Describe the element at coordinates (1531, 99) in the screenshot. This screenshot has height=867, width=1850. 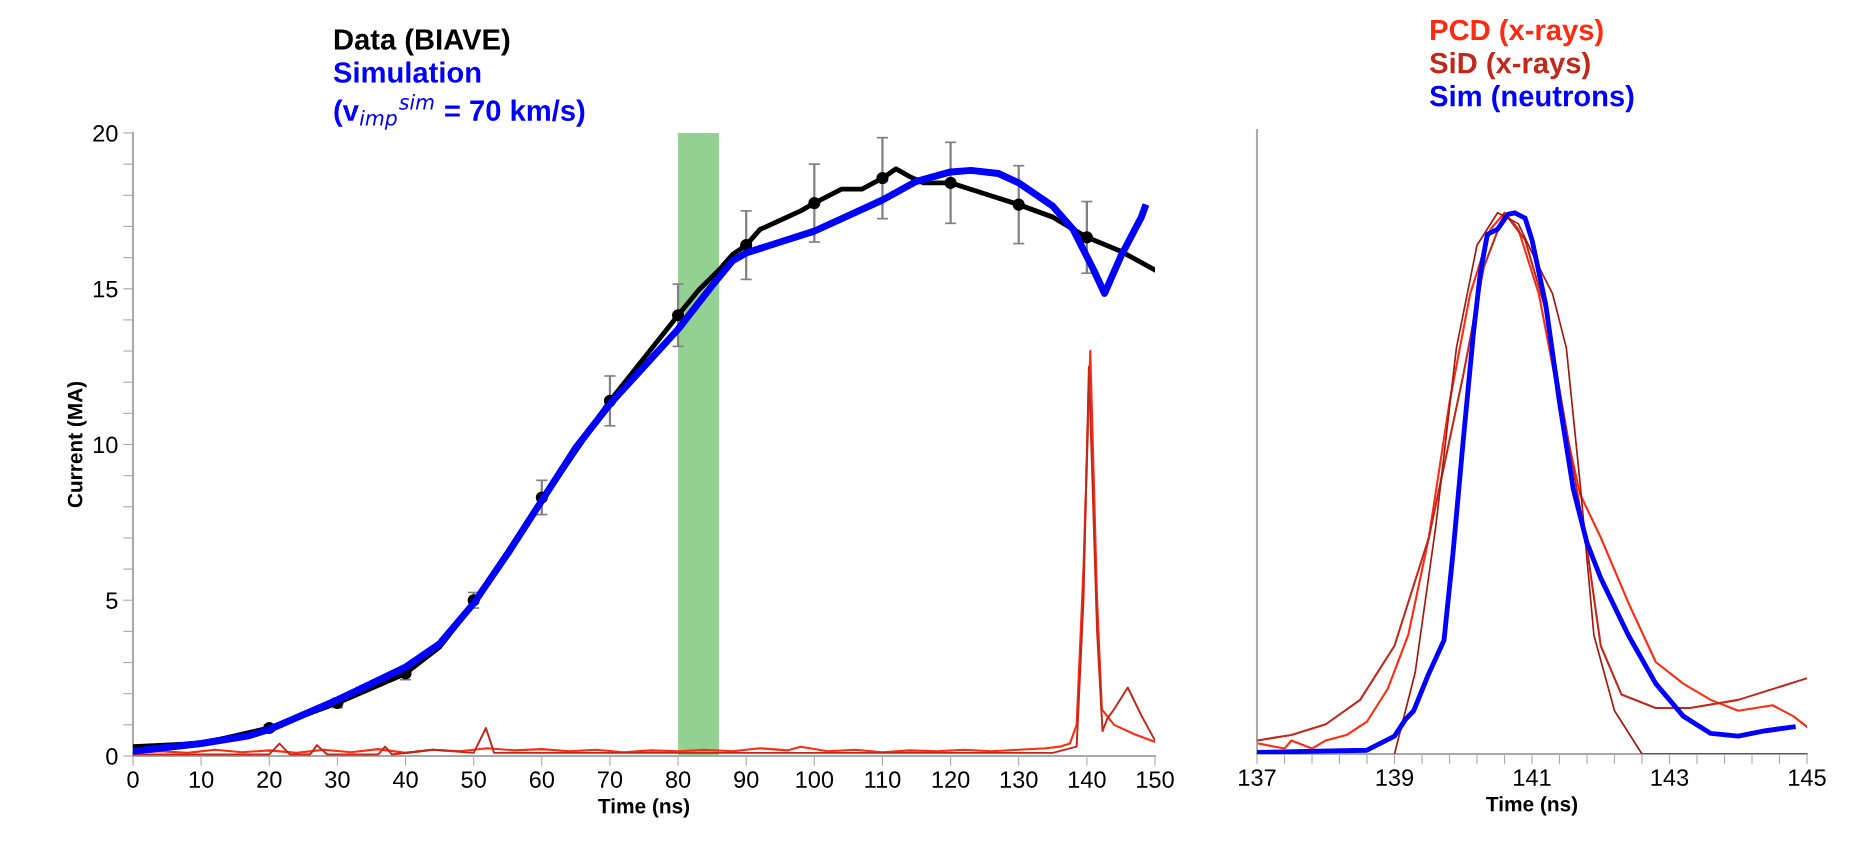
I see `text: Sim (neutrons)` at that location.